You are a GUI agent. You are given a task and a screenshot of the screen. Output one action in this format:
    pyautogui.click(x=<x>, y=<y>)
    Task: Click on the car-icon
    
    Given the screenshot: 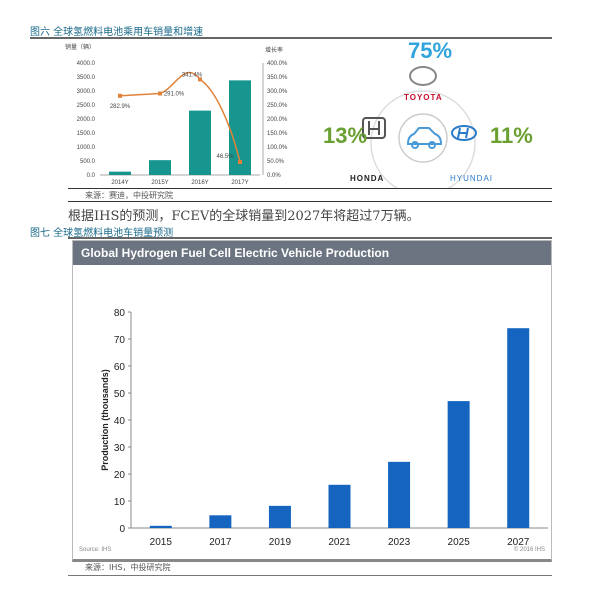 What is the action you would take?
    pyautogui.click(x=424, y=138)
    